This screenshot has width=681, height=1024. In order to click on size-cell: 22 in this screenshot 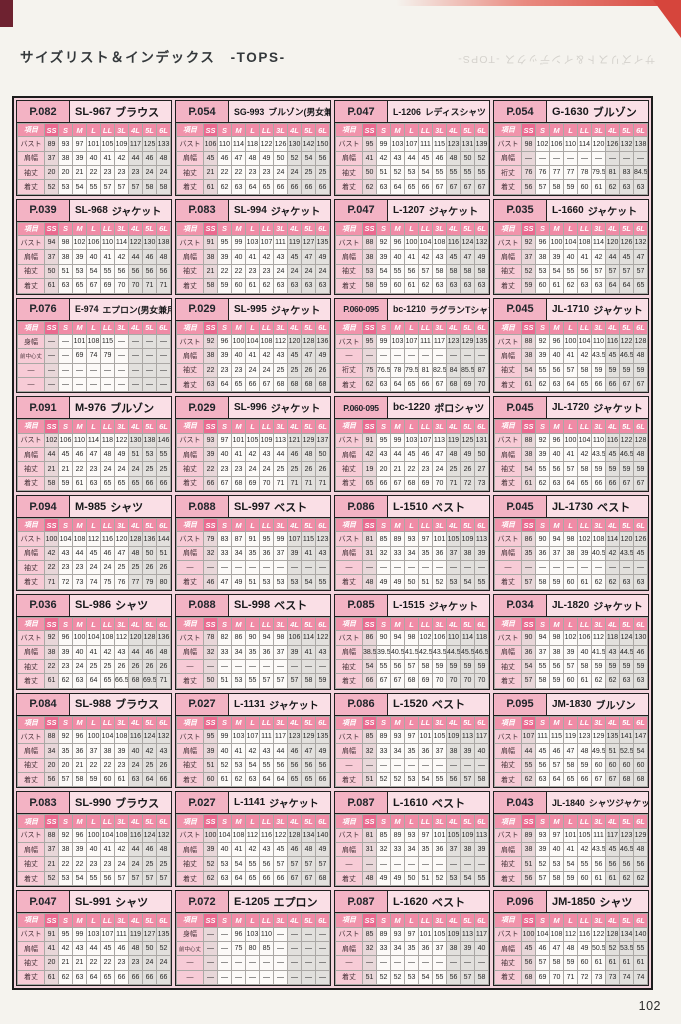, I will do `click(93, 963)`.